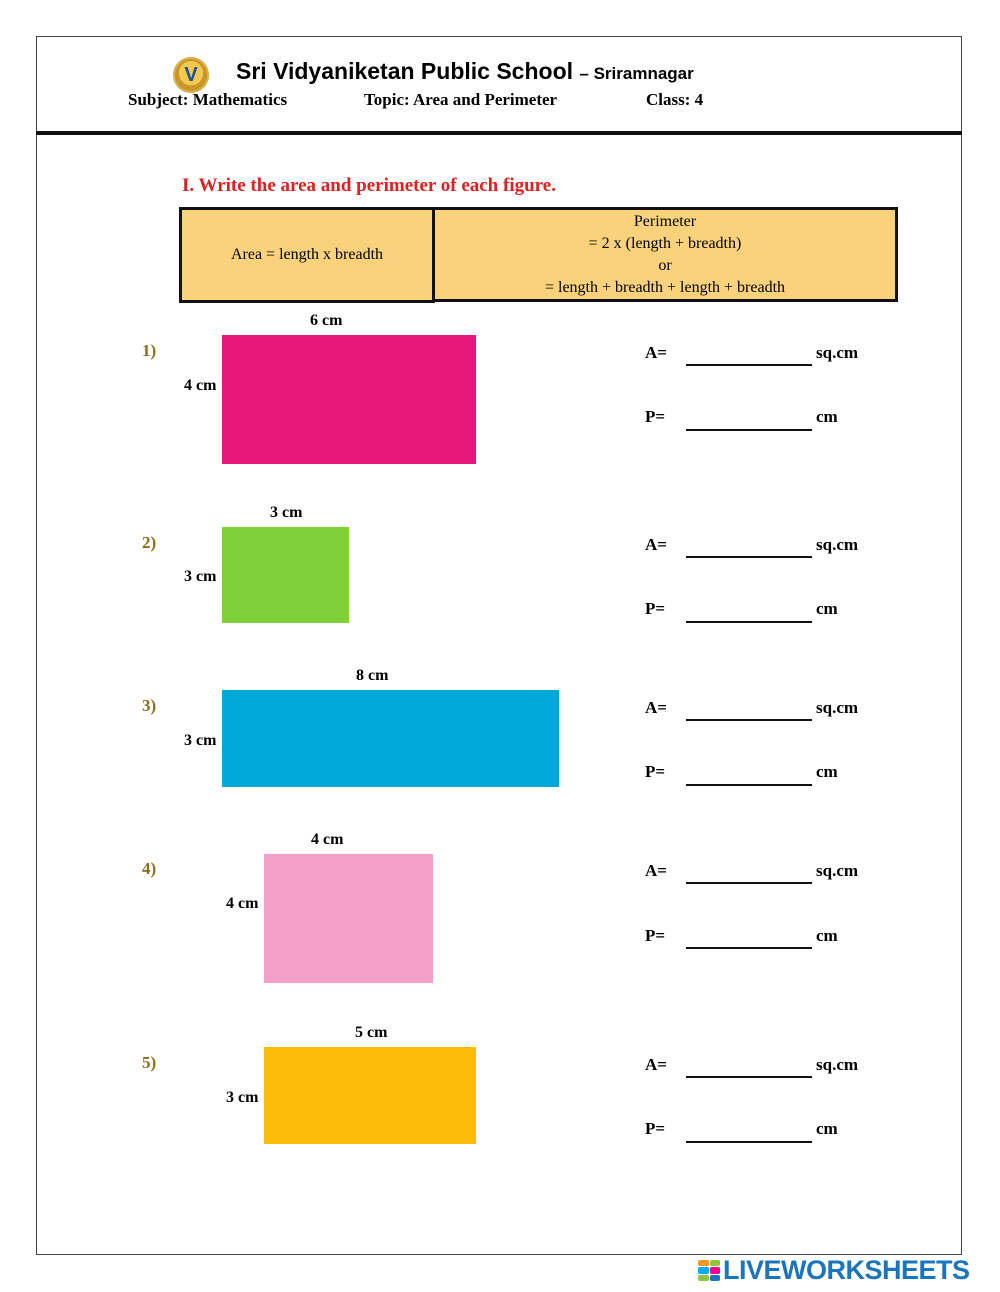 This screenshot has height=1292, width=1000. I want to click on length-label: 6 cm, so click(326, 320).